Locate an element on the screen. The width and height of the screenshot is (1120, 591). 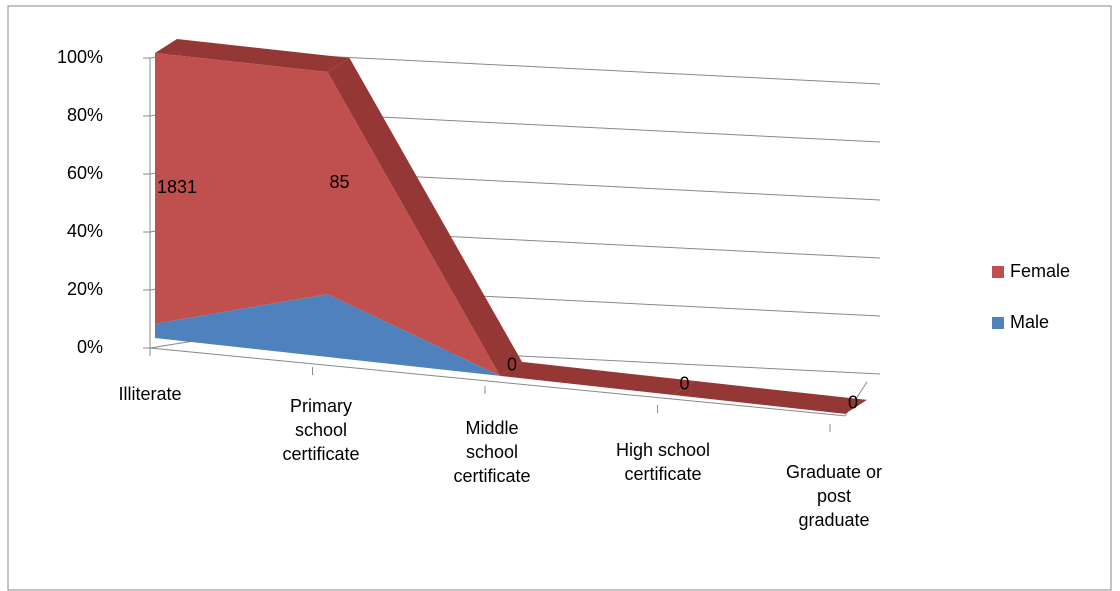
area-male is located at coordinates (500, 354).